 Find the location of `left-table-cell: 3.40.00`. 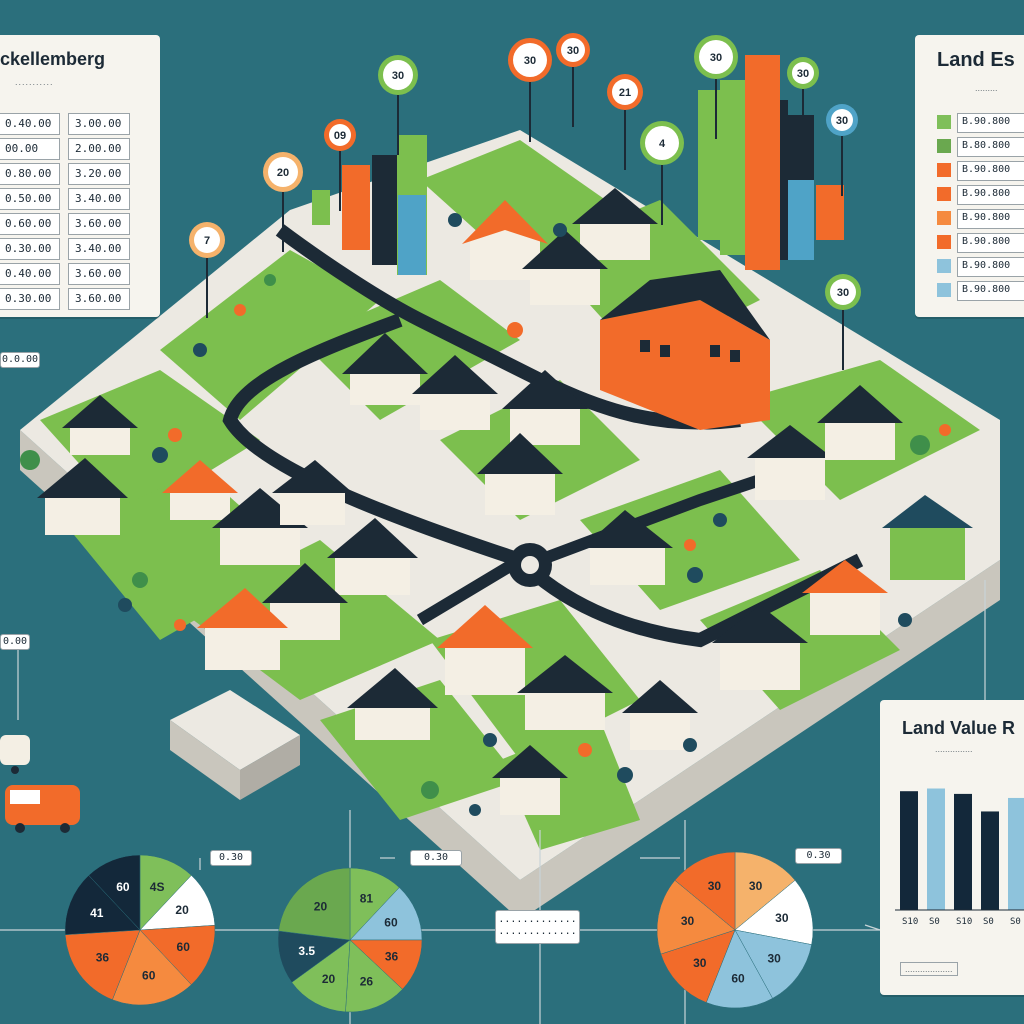

left-table-cell: 3.40.00 is located at coordinates (99, 199).